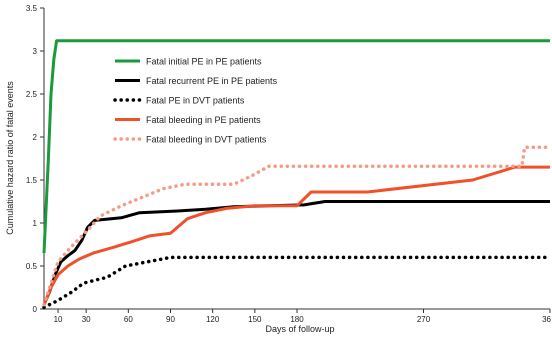 The image size is (552, 341). Describe the element at coordinates (255, 319) in the screenshot. I see `x-tick-label: 150` at that location.